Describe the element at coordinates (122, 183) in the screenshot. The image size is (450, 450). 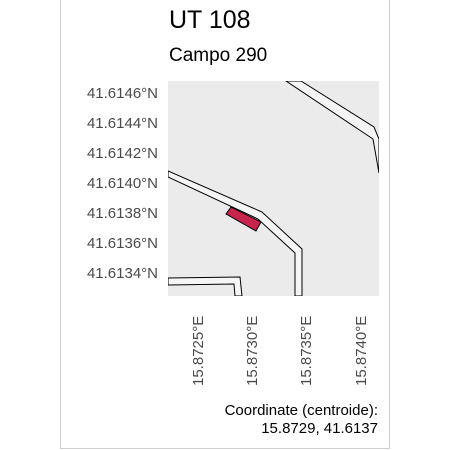
I see `y-tick-label: 41.6140°N` at that location.